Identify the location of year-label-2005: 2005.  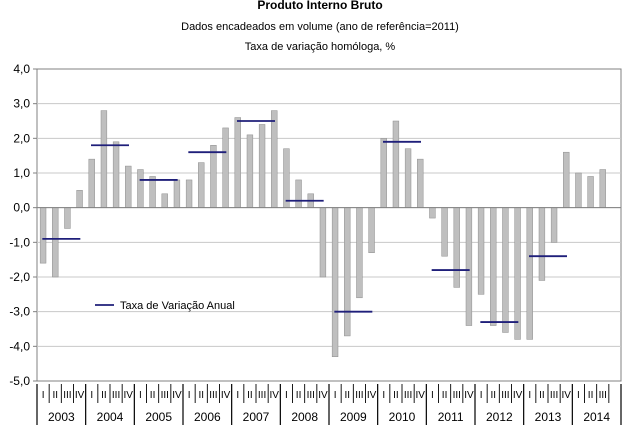
(158, 417).